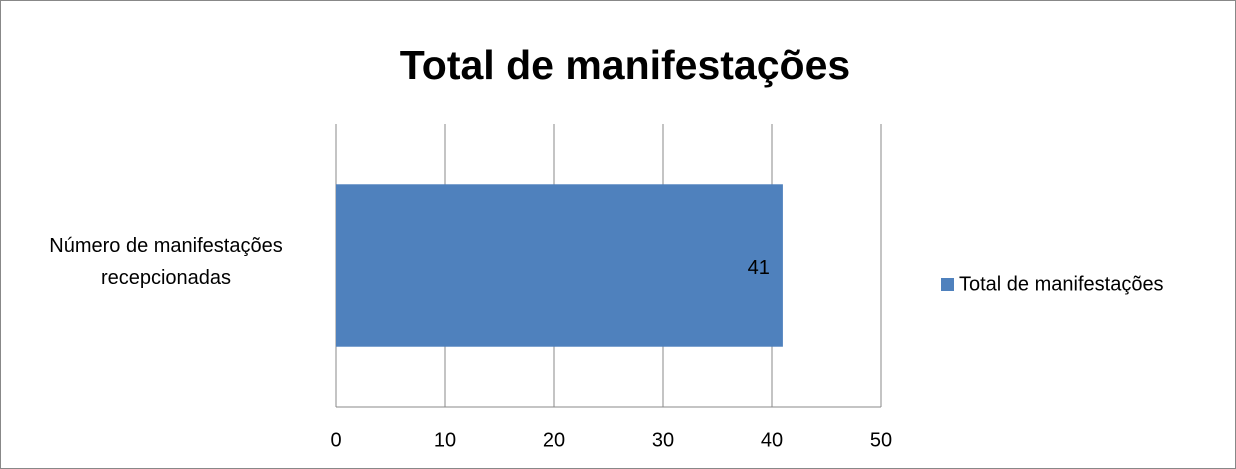 The width and height of the screenshot is (1236, 469). What do you see at coordinates (759, 268) in the screenshot?
I see `data-label: 41` at bounding box center [759, 268].